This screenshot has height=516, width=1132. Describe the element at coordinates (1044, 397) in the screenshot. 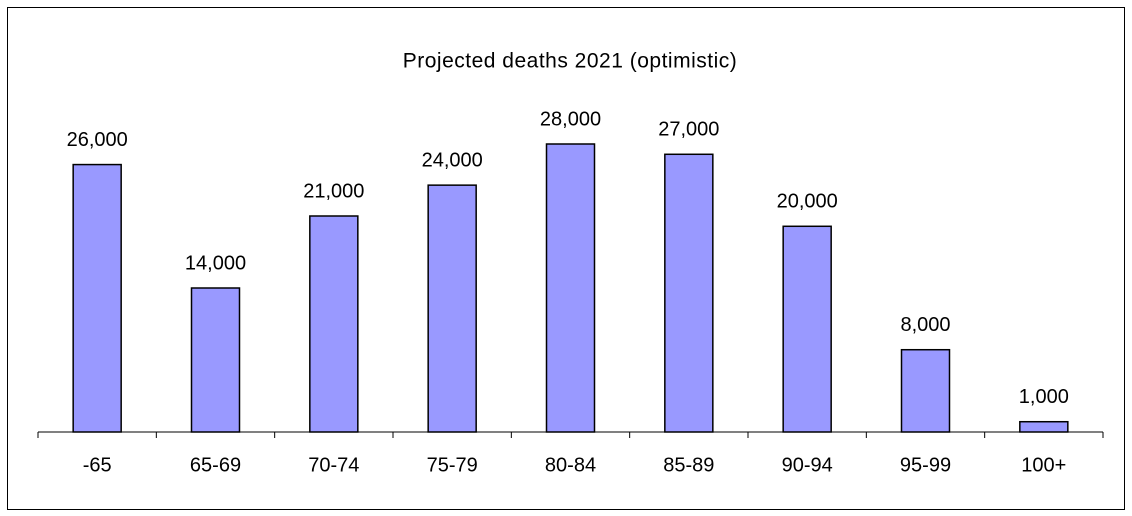

I see `data-label: 1,000` at that location.